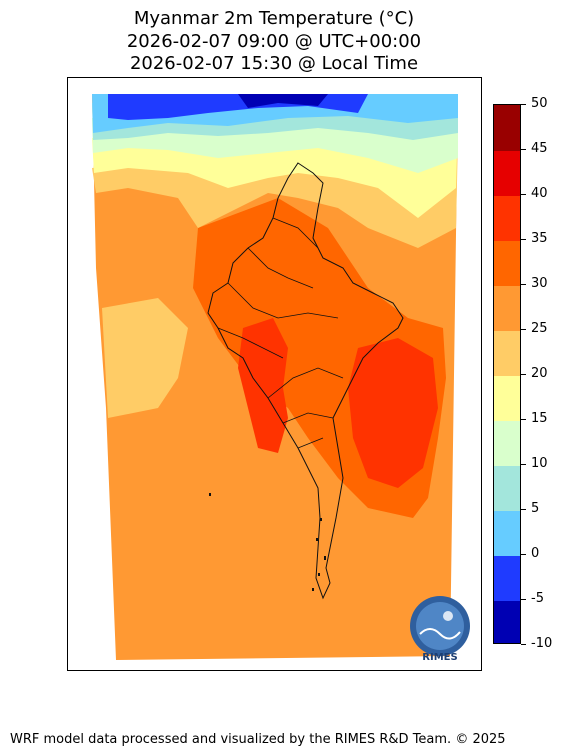 The image size is (562, 756). What do you see at coordinates (535, 508) in the screenshot?
I see `colorbar-tick-label: 5` at bounding box center [535, 508].